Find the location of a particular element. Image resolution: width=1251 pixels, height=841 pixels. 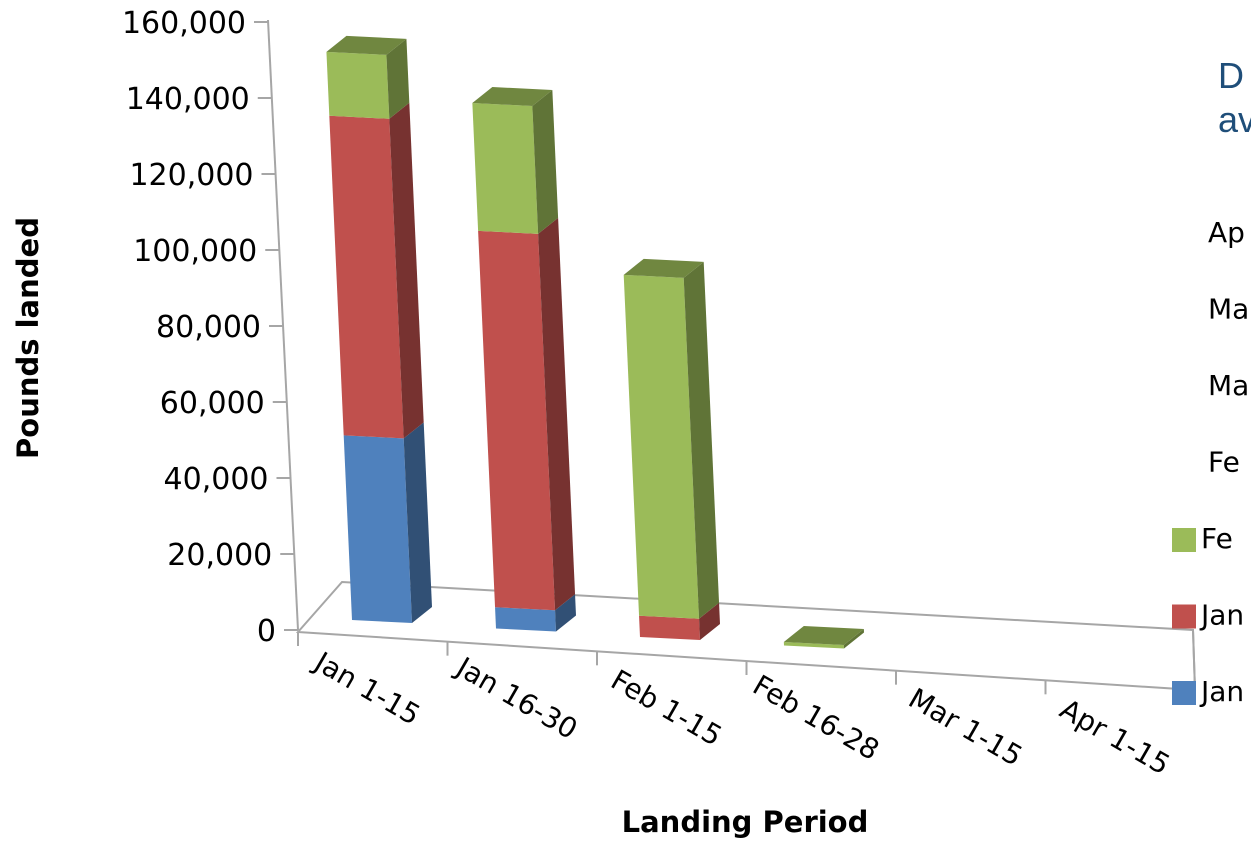

y-tick-label: 60,000 is located at coordinates (212, 403).